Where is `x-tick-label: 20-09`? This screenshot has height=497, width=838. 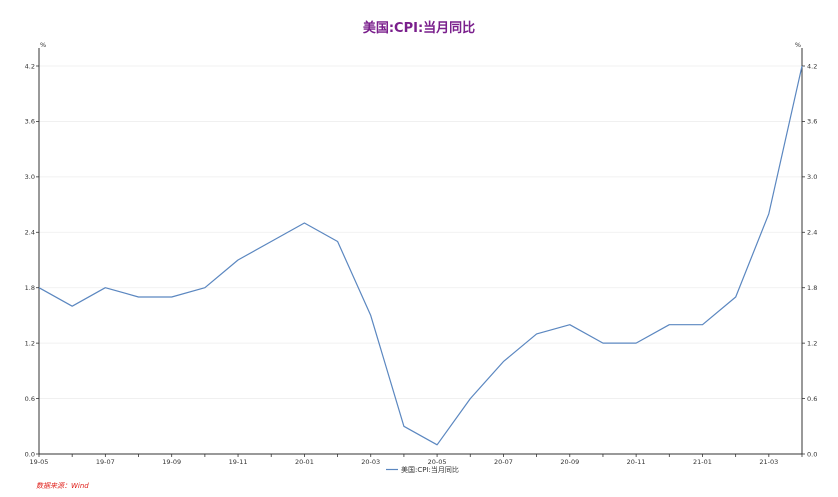 x-tick-label: 20-09 is located at coordinates (569, 462).